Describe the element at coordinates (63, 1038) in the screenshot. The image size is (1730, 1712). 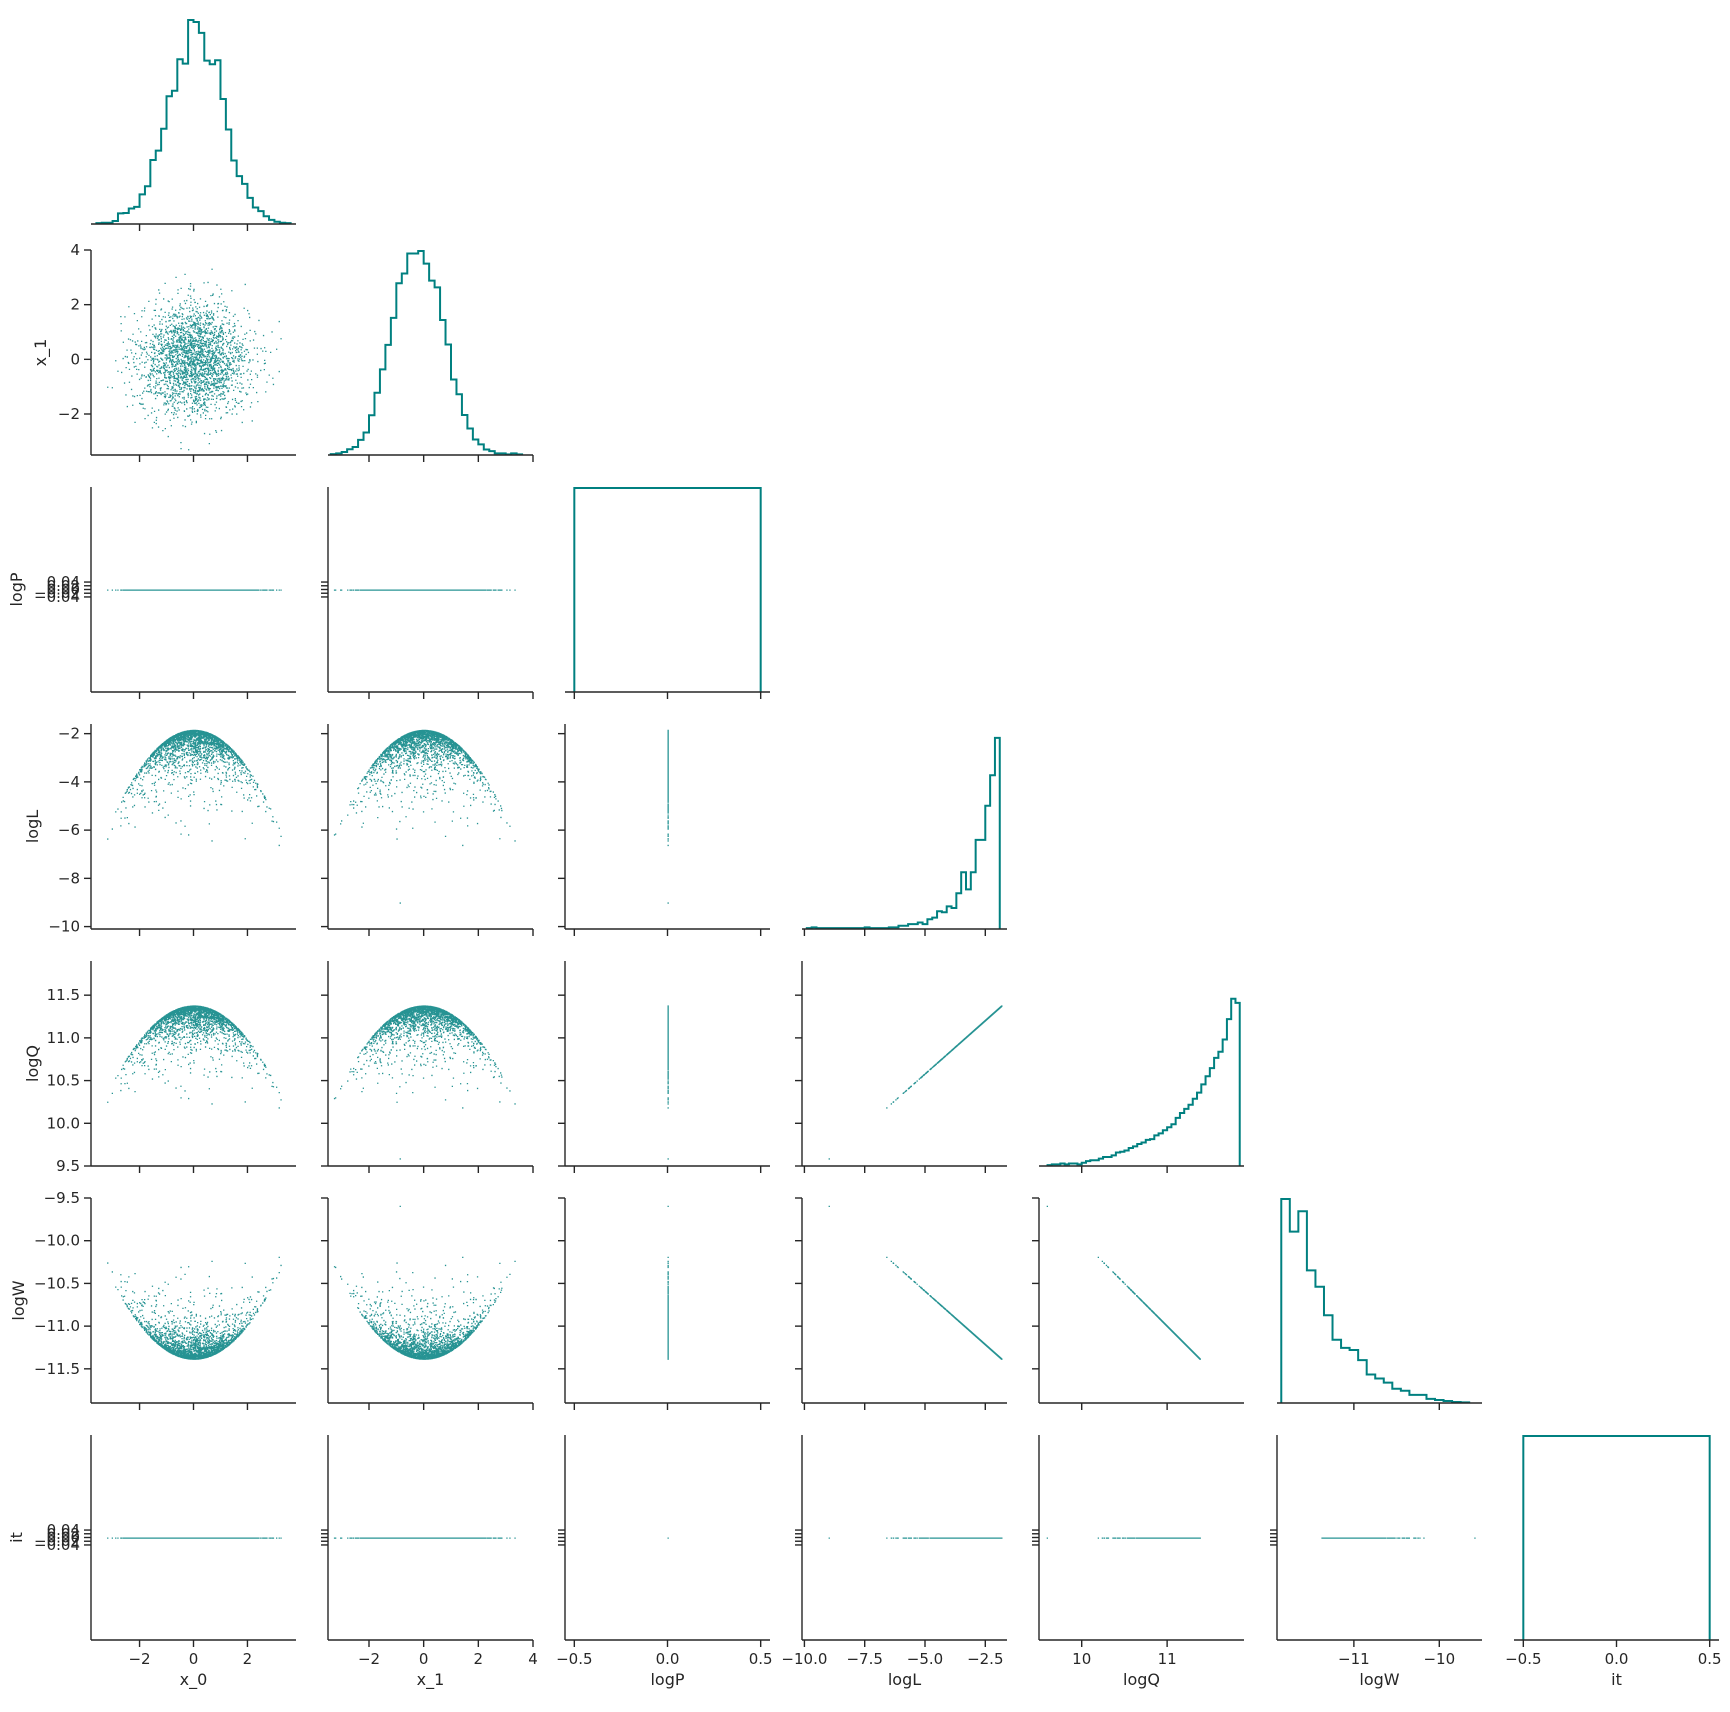
I see `y-tick-label-logQ: 11.0` at that location.